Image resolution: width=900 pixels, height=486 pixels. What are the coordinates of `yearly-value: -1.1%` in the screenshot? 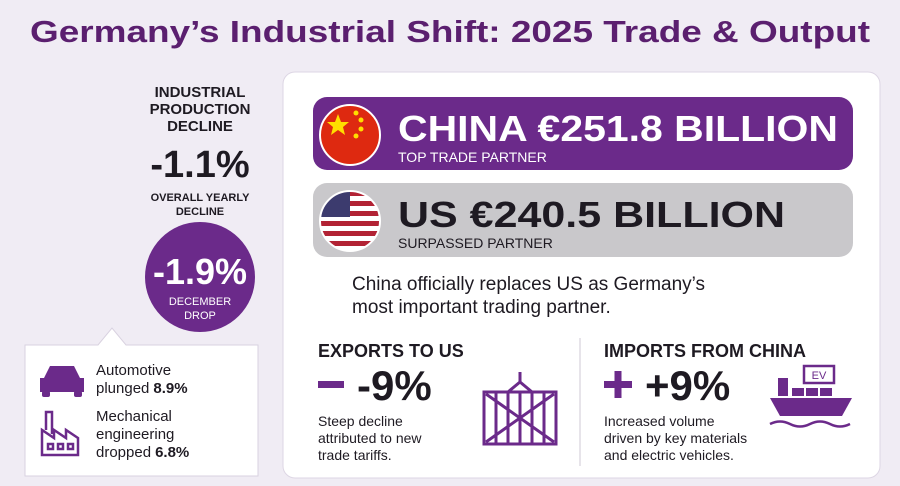 It's located at (199, 165).